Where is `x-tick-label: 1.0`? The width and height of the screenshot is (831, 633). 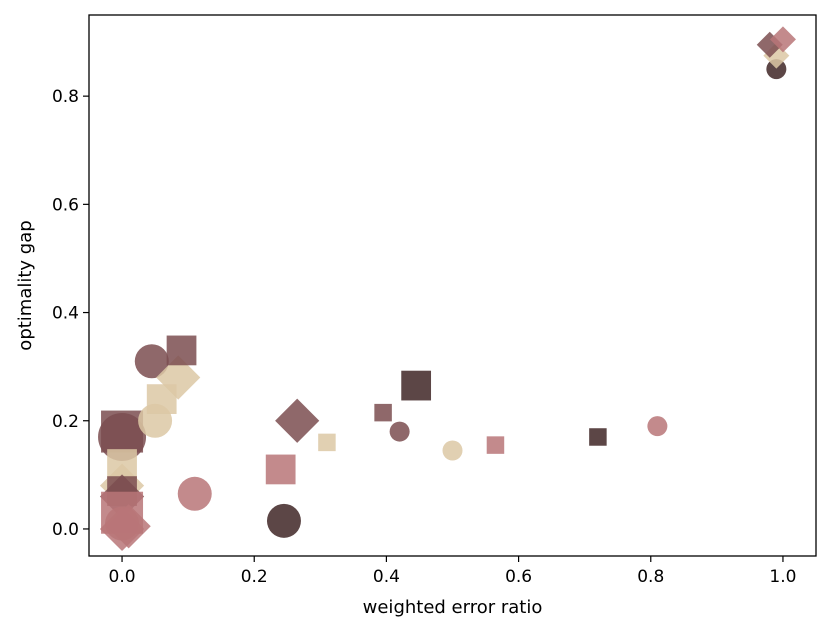 x-tick-label: 1.0 is located at coordinates (782, 577).